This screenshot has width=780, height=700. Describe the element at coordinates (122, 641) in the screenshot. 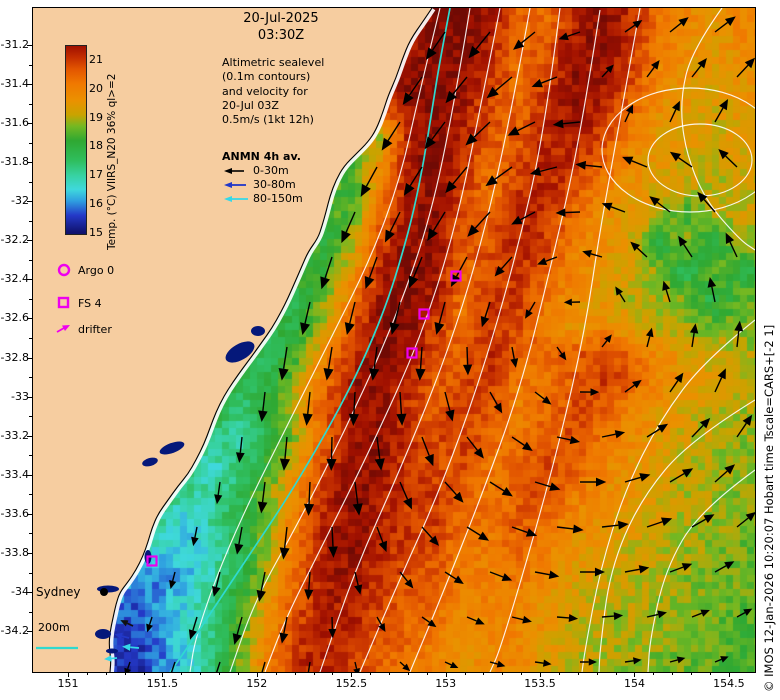

I see `mooring-current-arrows` at that location.